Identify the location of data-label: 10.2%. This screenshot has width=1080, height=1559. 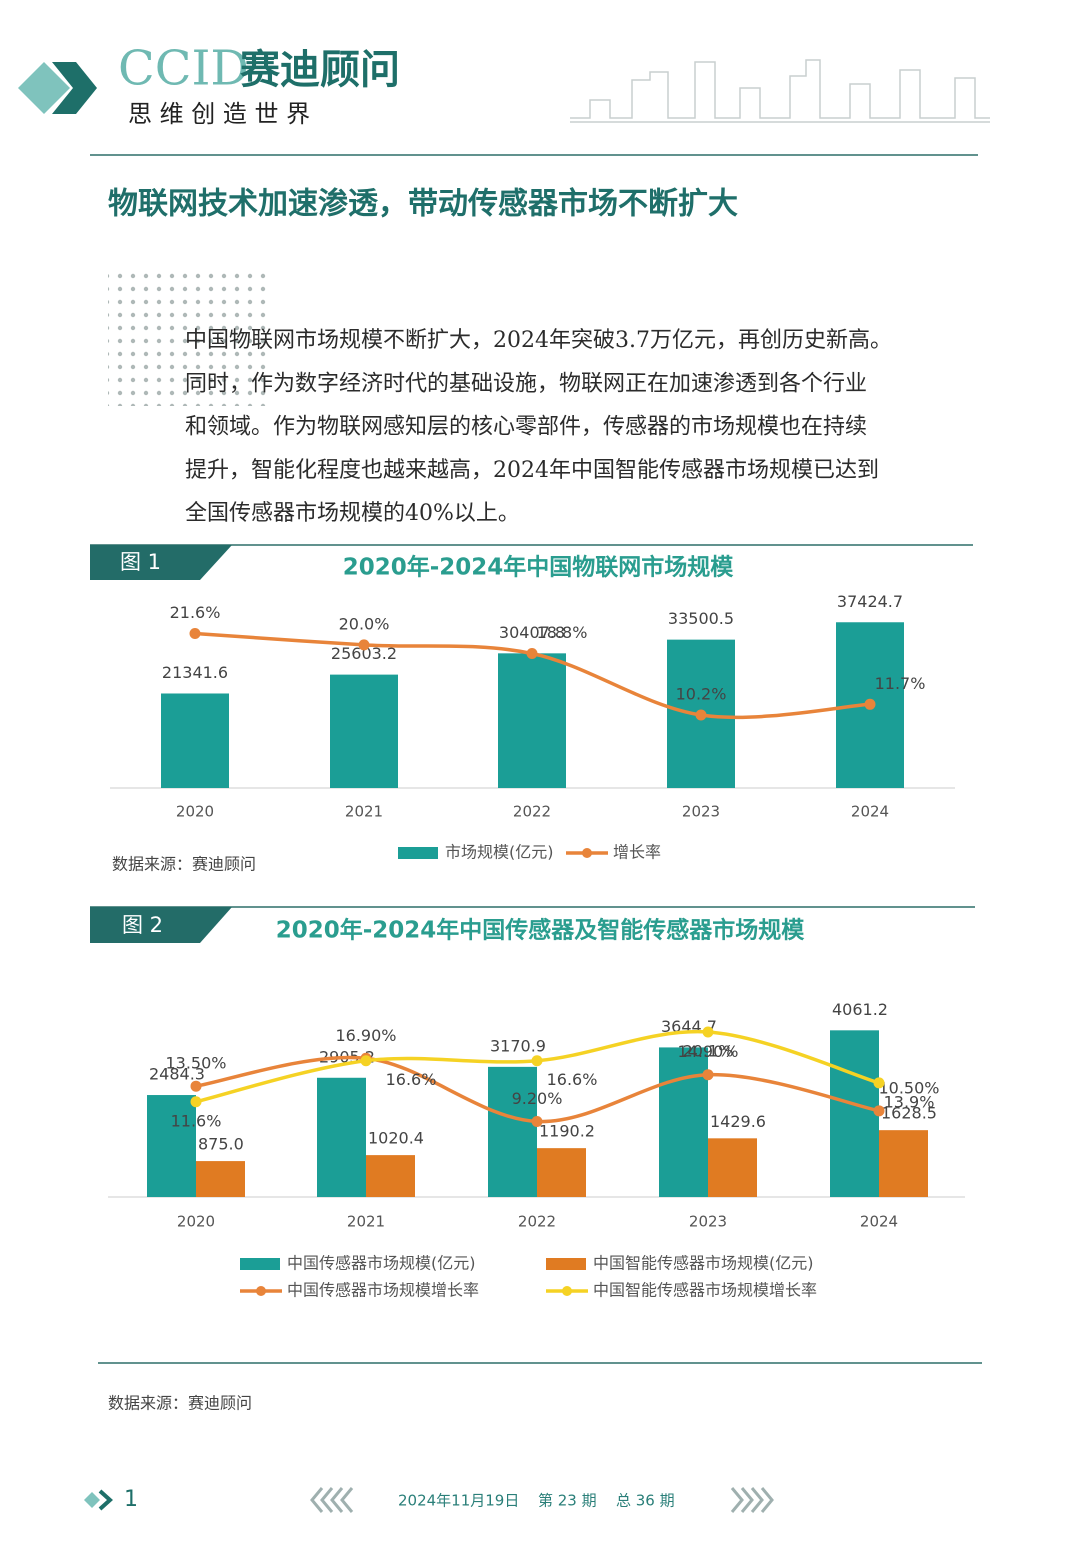
(701, 694).